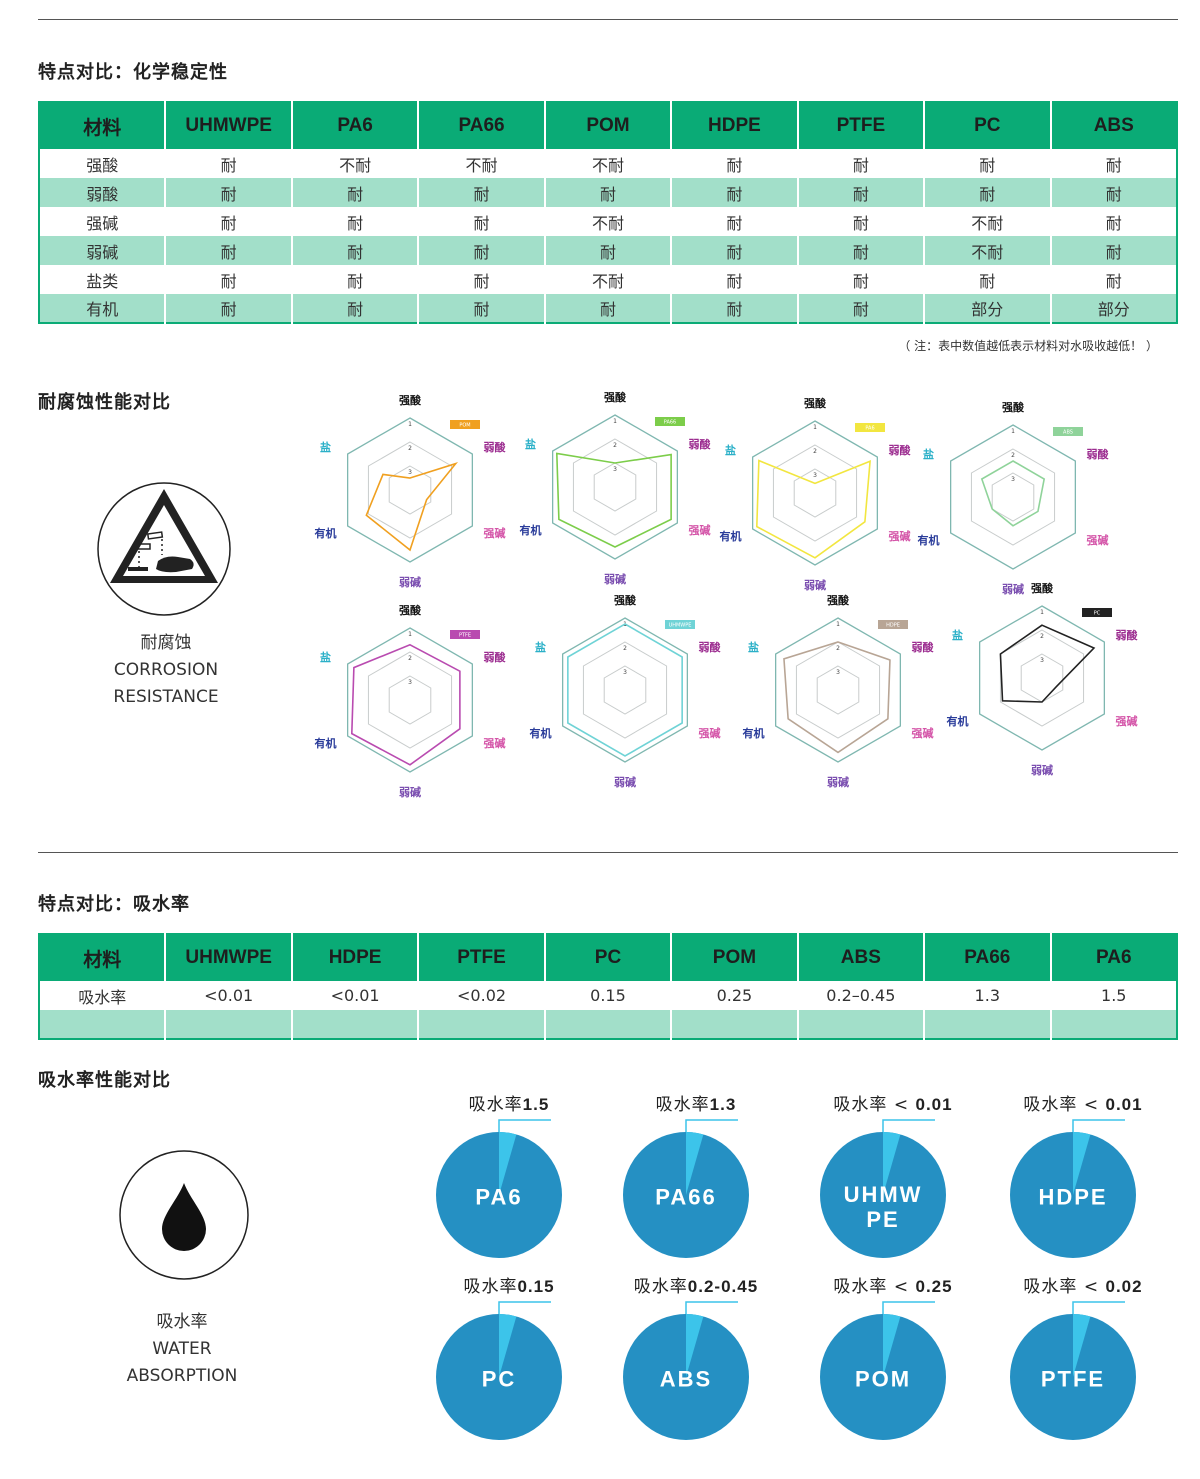  What do you see at coordinates (104, 402) in the screenshot?
I see `section-title-corrosion: 耐腐蚀性能对比` at bounding box center [104, 402].